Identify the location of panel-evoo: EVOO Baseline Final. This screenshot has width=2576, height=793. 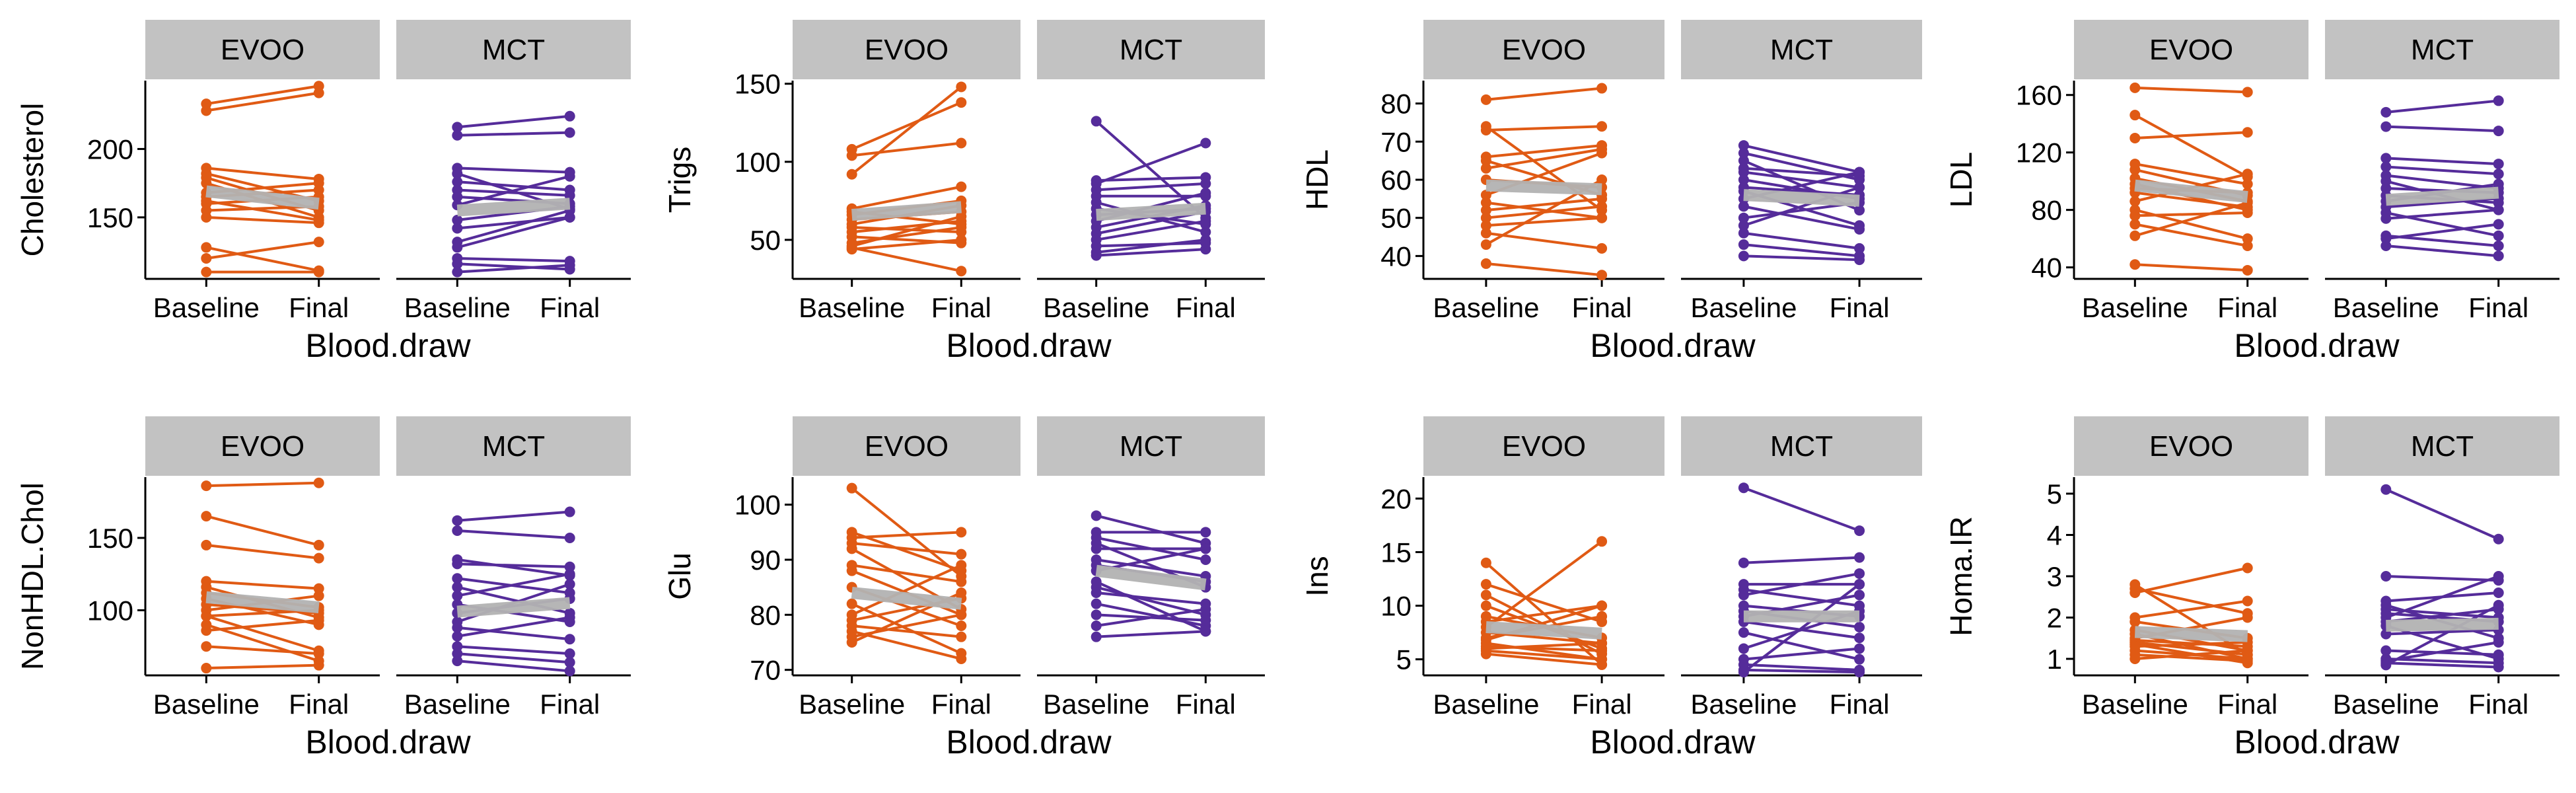
(2191, 568).